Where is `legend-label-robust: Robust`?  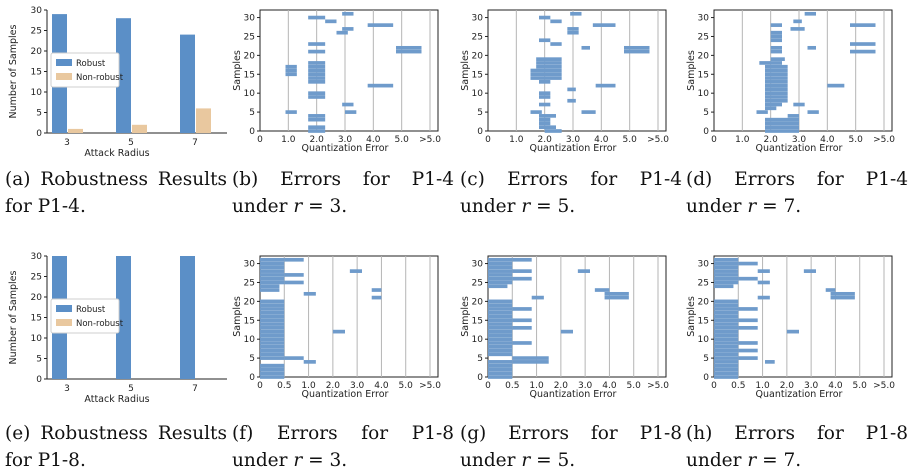 legend-label-robust: Robust is located at coordinates (91, 310).